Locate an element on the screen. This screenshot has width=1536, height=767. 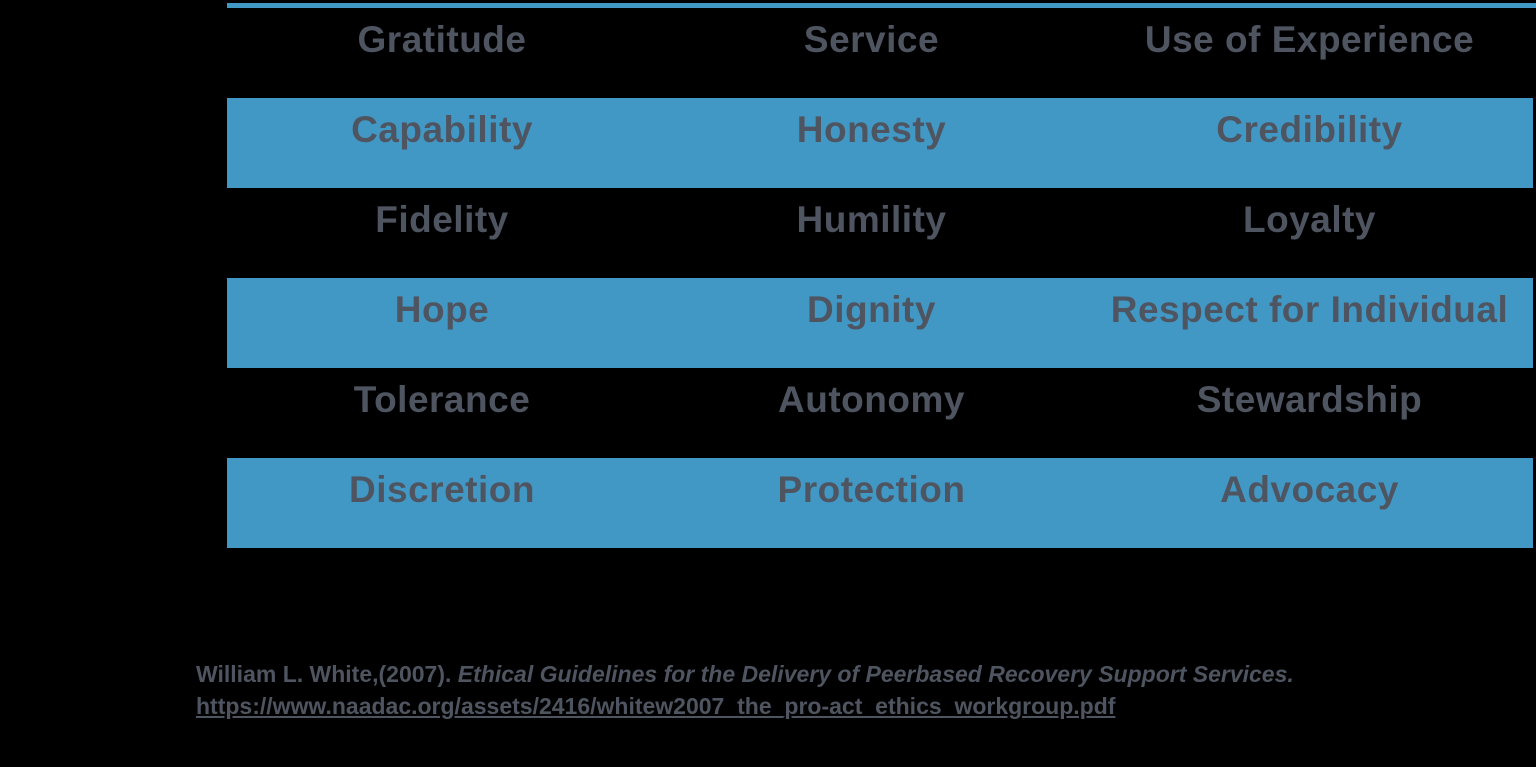
table-row: Discretion Protection Advocacy is located at coordinates (880, 503).